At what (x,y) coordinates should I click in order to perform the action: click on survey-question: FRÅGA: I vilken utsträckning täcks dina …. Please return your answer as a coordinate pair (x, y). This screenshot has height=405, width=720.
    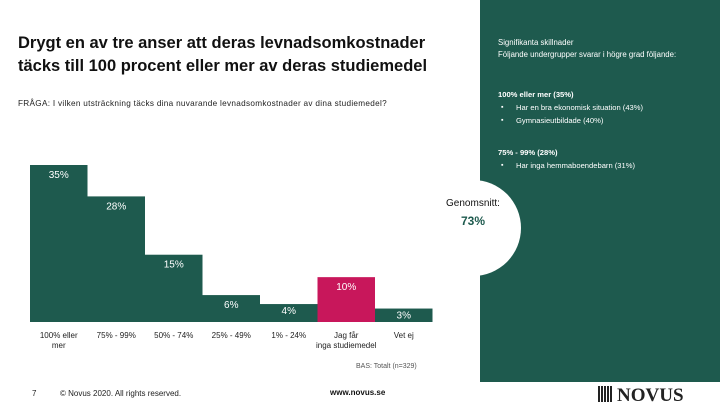
    Looking at the image, I should click on (202, 103).